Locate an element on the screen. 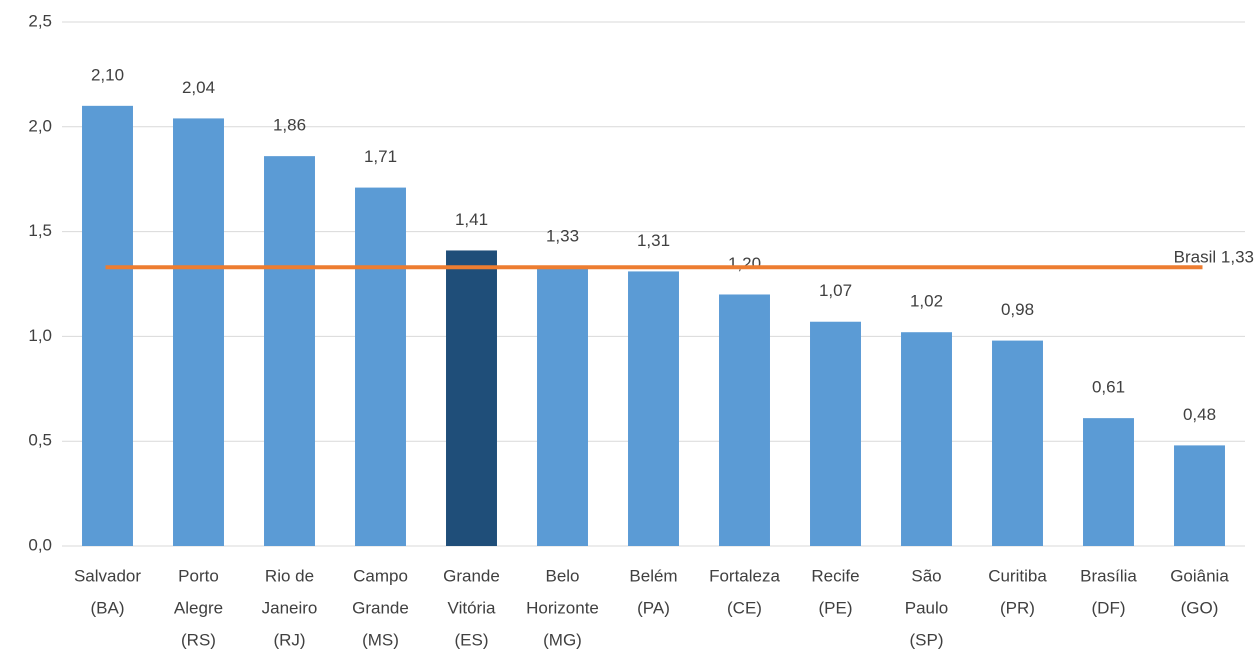 The height and width of the screenshot is (657, 1256). x-tick-label: (PE) is located at coordinates (836, 607).